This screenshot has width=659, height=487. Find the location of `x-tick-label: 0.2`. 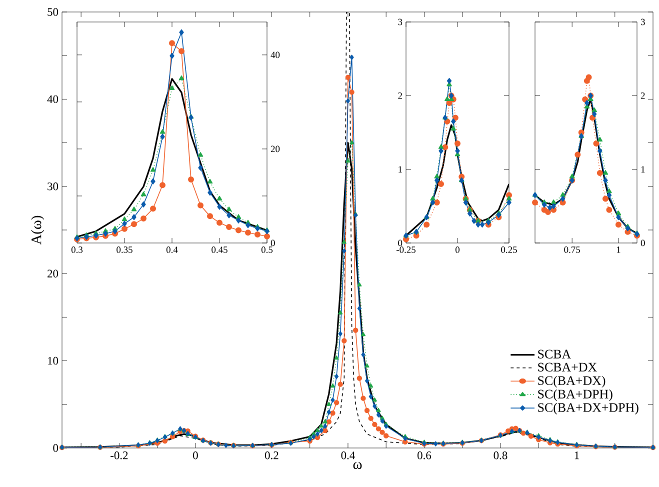

x-tick-label: 0.2 is located at coordinates (271, 456).